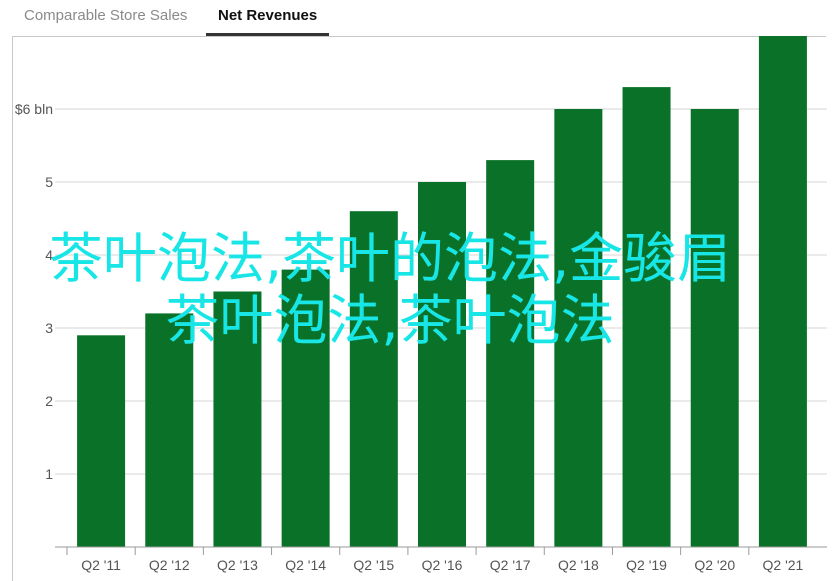 The height and width of the screenshot is (581, 834). I want to click on y-tick-label: 1, so click(49, 474).